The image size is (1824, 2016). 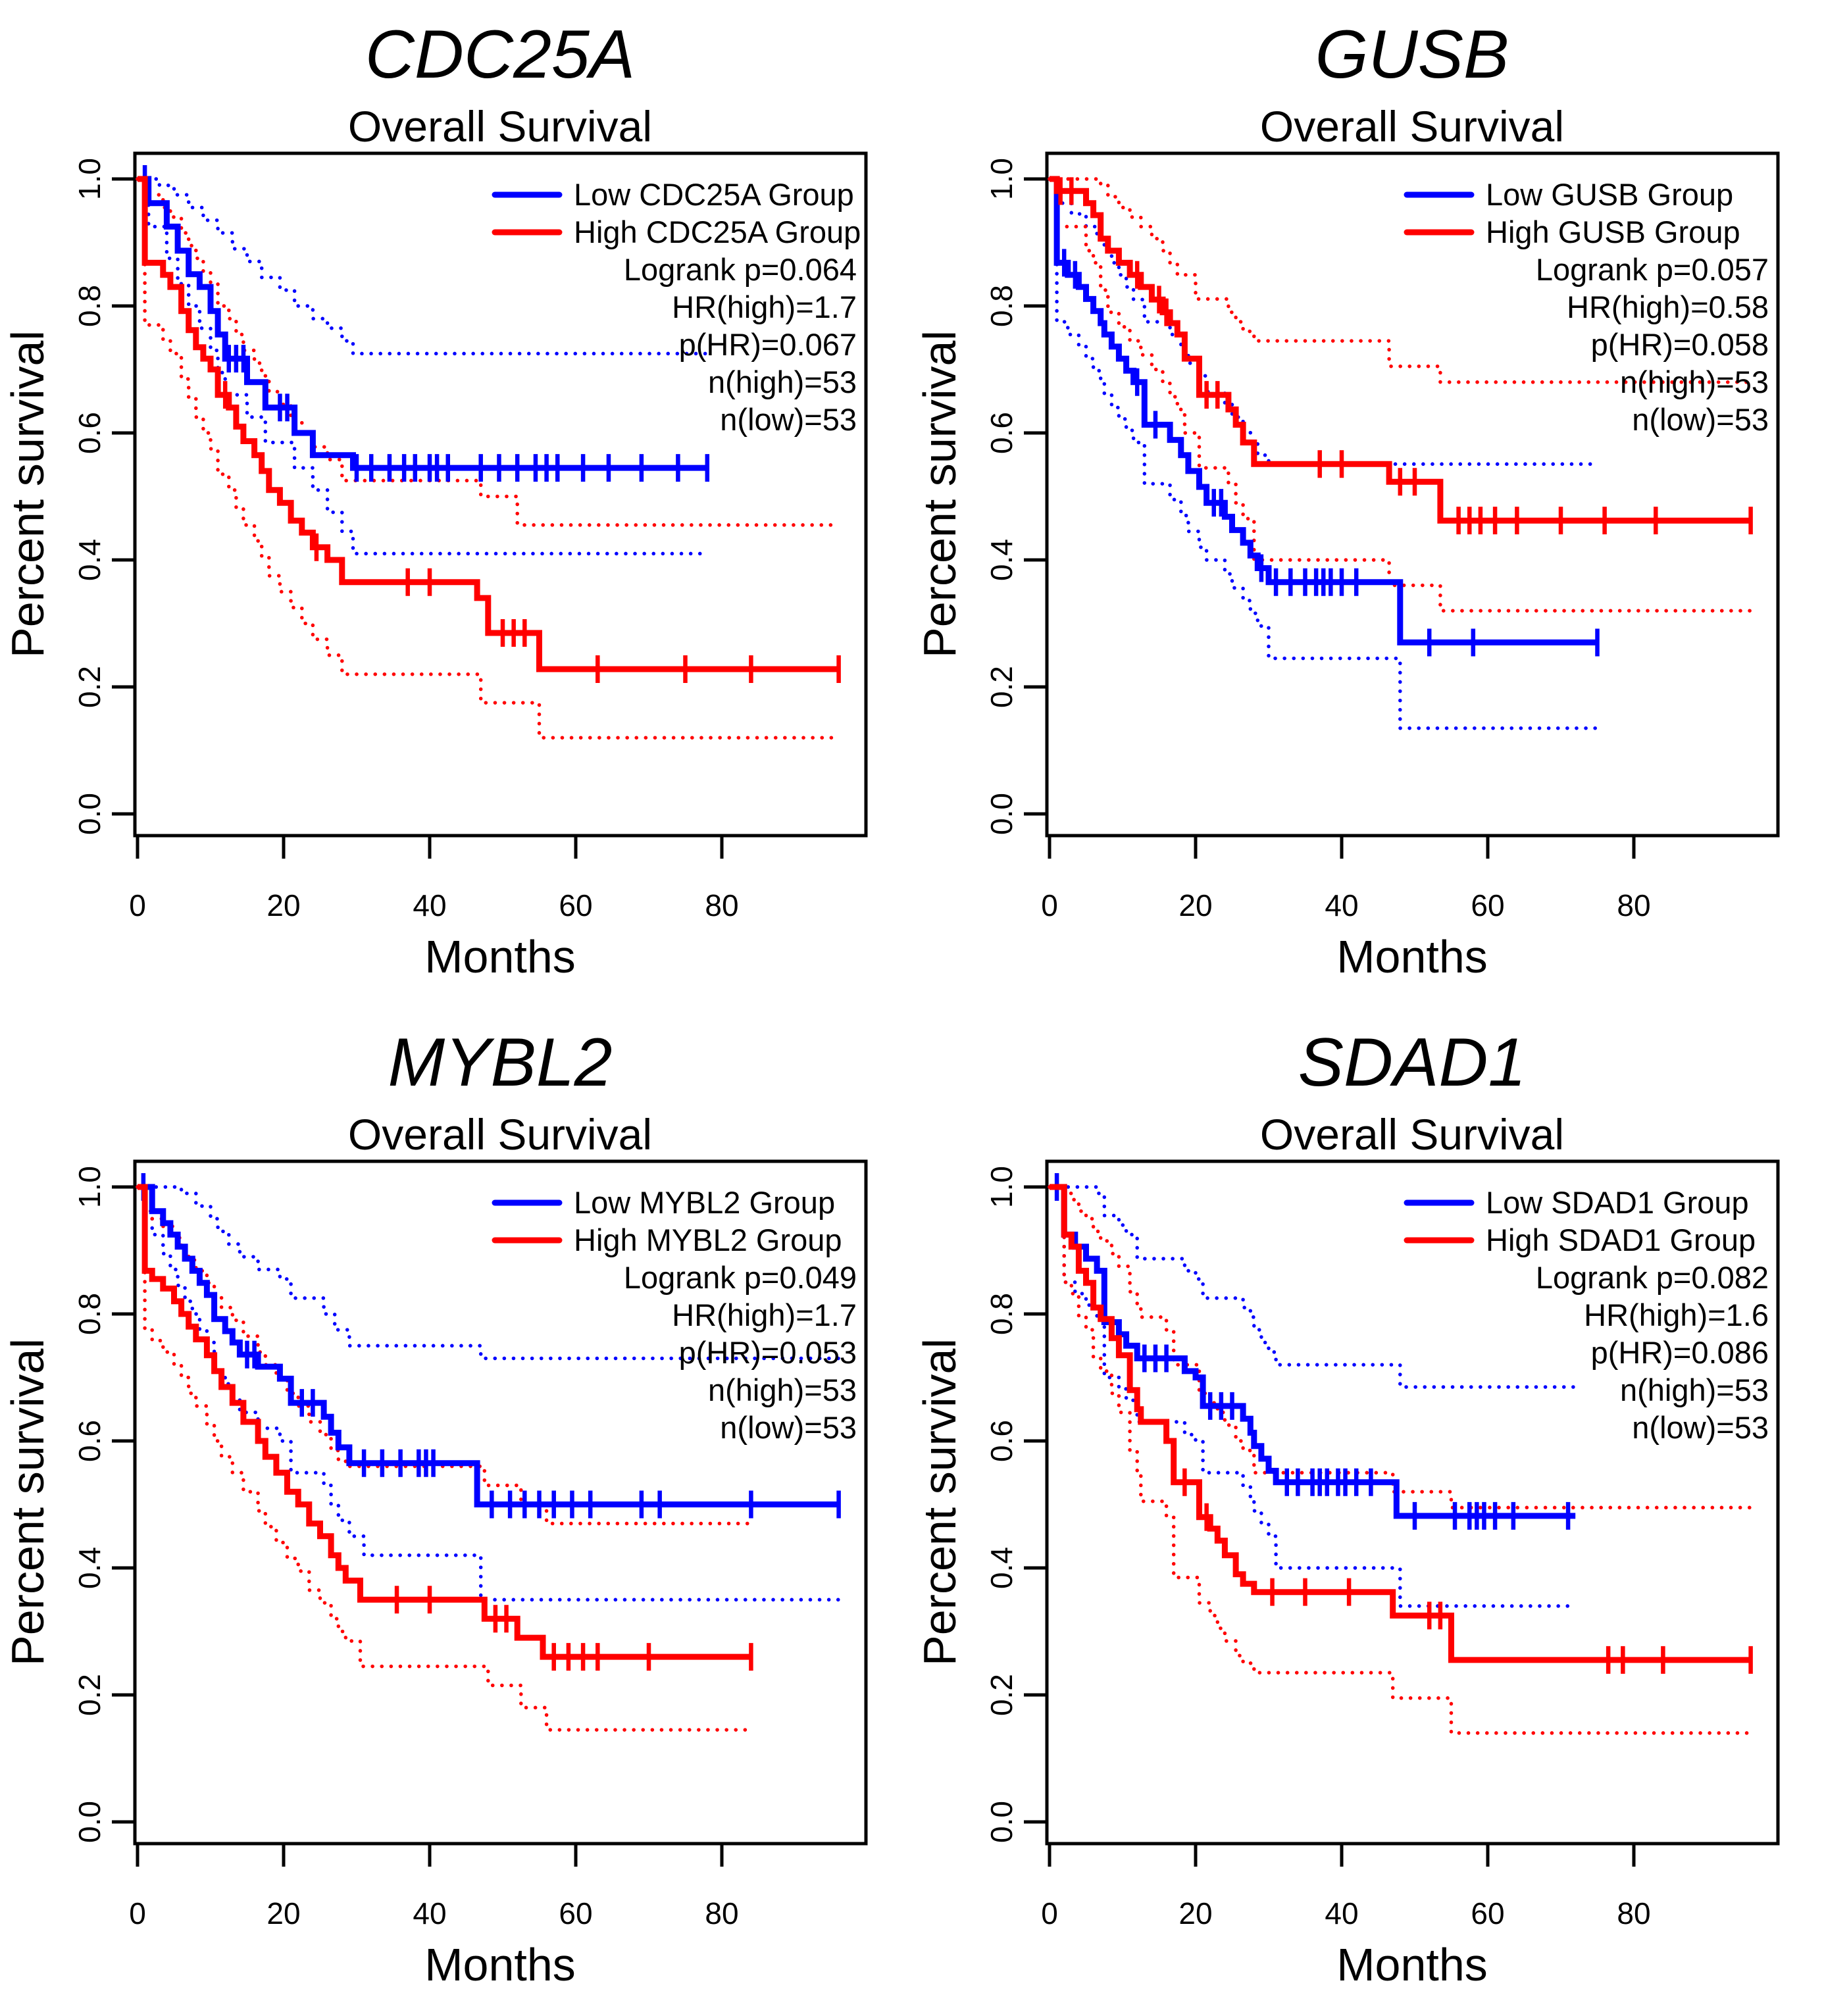 I want to click on legend-high-label: High SDAD1 Group, so click(x=1621, y=1239).